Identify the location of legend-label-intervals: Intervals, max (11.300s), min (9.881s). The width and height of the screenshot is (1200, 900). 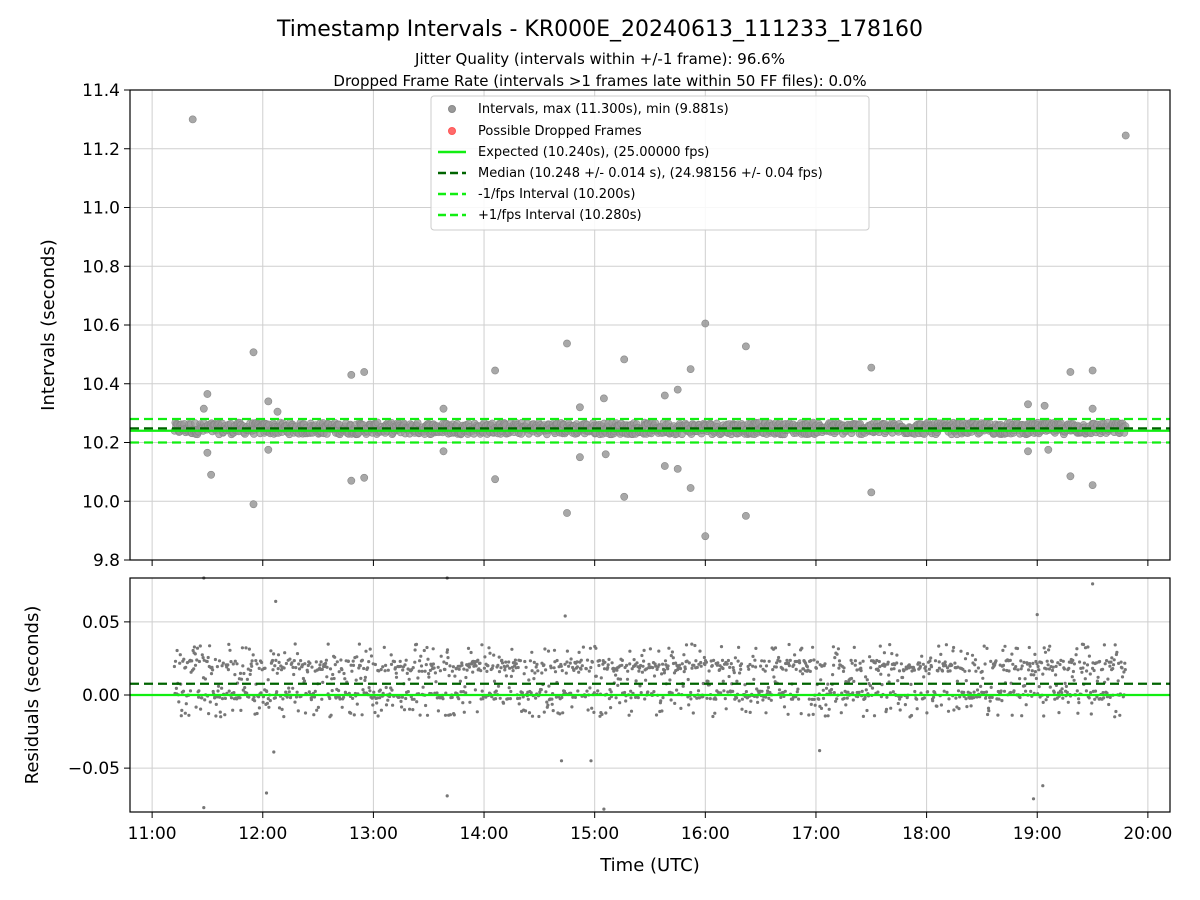
(603, 109).